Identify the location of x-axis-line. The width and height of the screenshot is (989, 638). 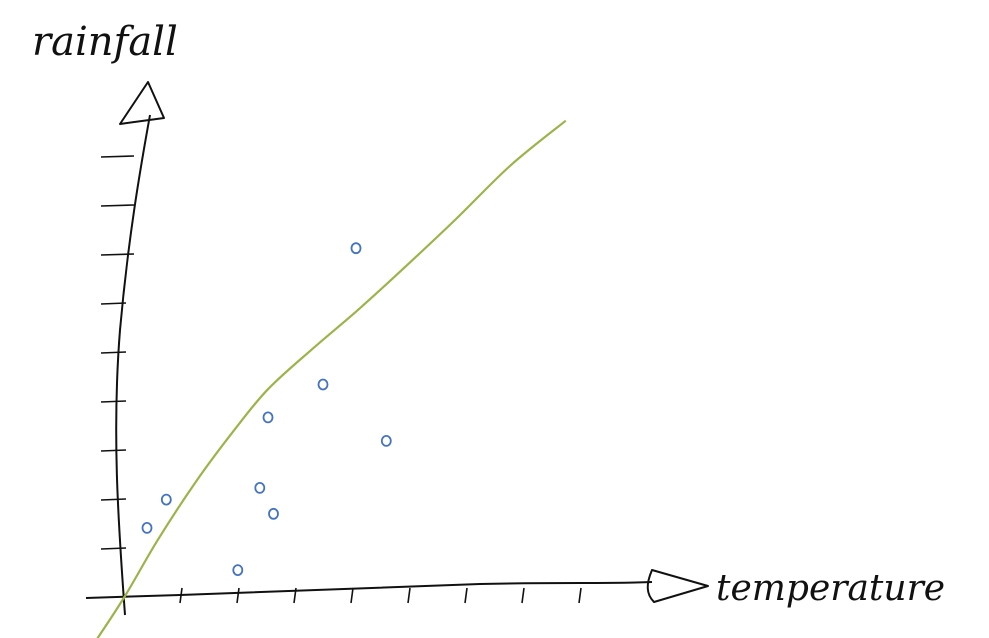
(369, 590).